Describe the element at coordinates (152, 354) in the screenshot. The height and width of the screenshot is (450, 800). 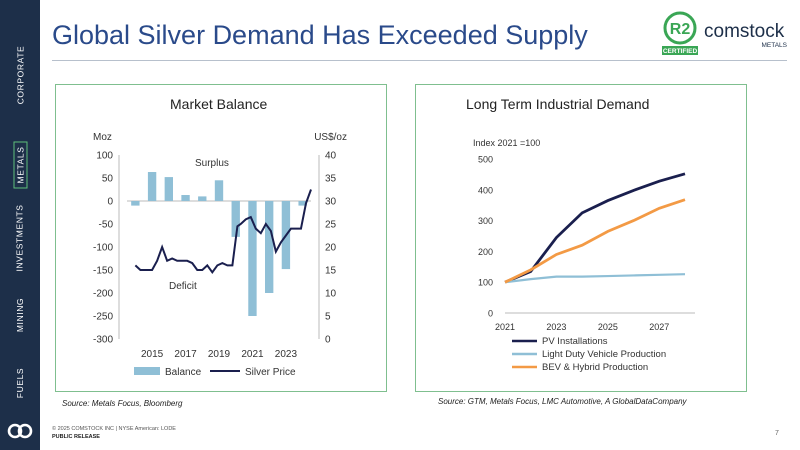
I see `x-tick-label: 2015` at that location.